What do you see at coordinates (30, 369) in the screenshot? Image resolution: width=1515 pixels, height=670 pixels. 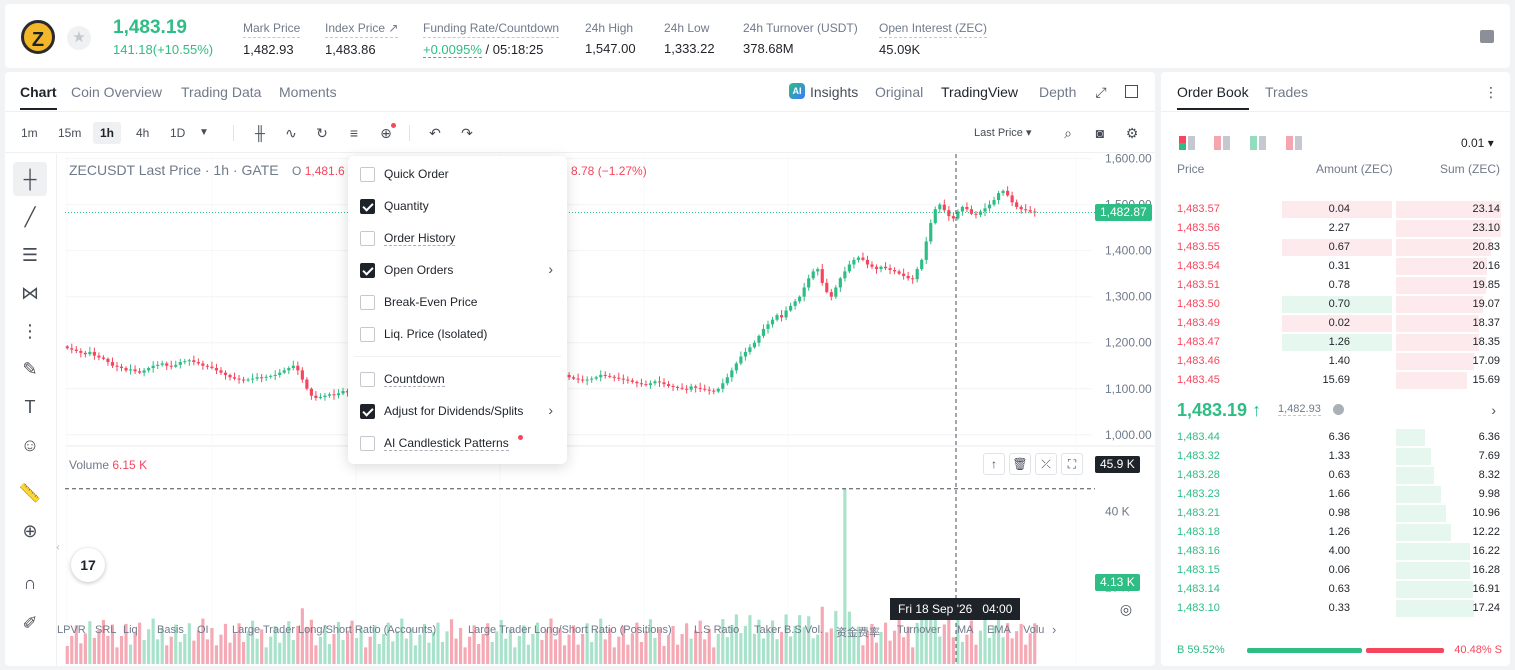 I see `brush-icon: ✎` at bounding box center [30, 369].